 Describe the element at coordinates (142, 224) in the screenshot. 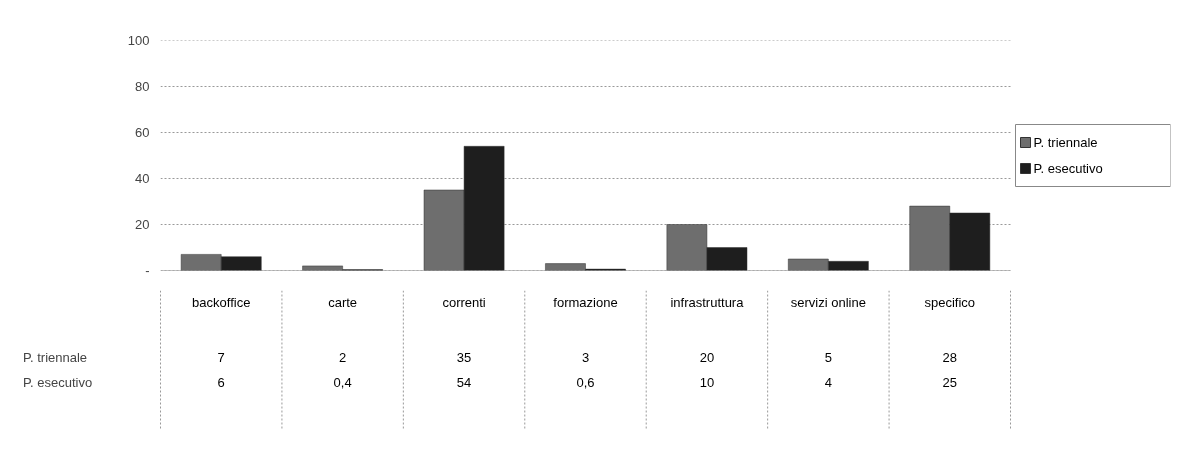

I see `y-tick-label: 20` at that location.